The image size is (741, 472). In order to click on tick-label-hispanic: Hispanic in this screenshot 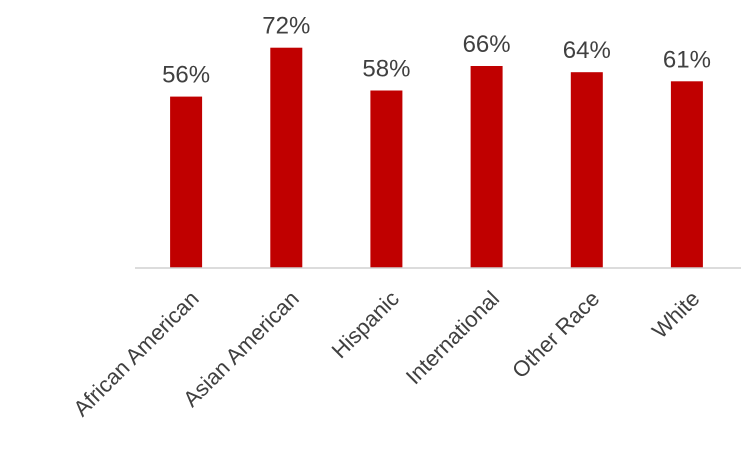, I will do `click(365, 324)`.